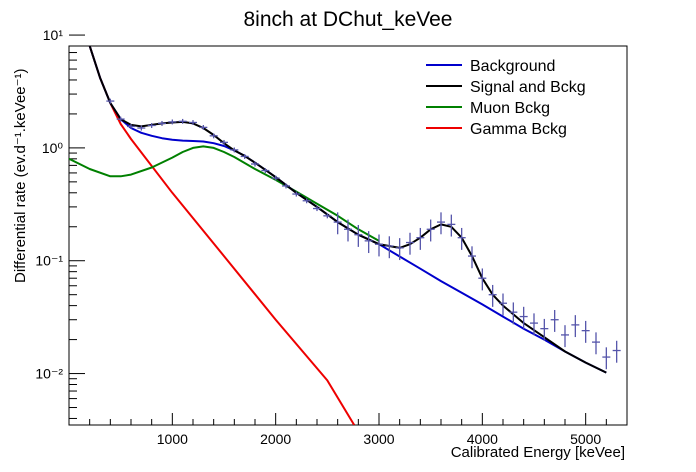  What do you see at coordinates (49, 374) in the screenshot?
I see `y-tick-label: 10⁻²` at bounding box center [49, 374].